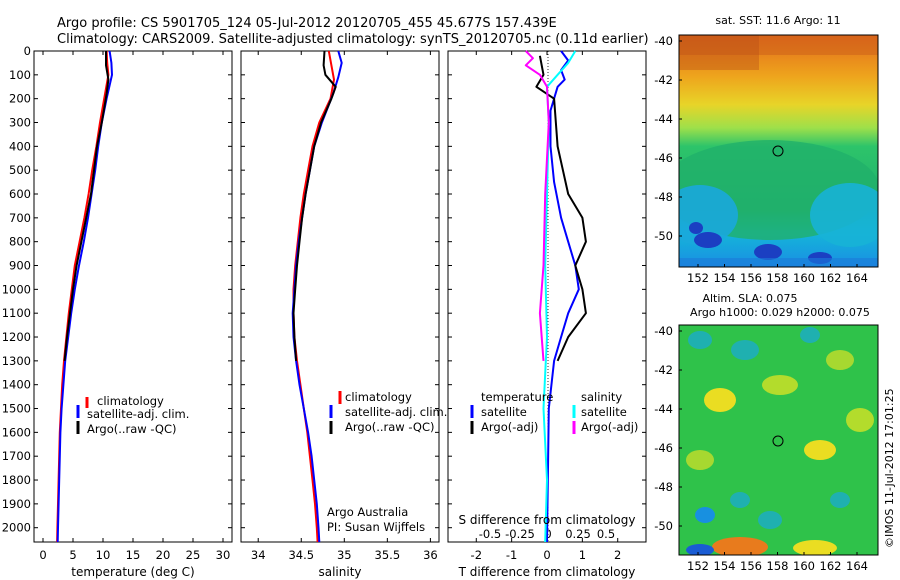 Image resolution: width=900 pixels, height=580 pixels. I want to click on s-tick-label: -0.25, so click(520, 534).